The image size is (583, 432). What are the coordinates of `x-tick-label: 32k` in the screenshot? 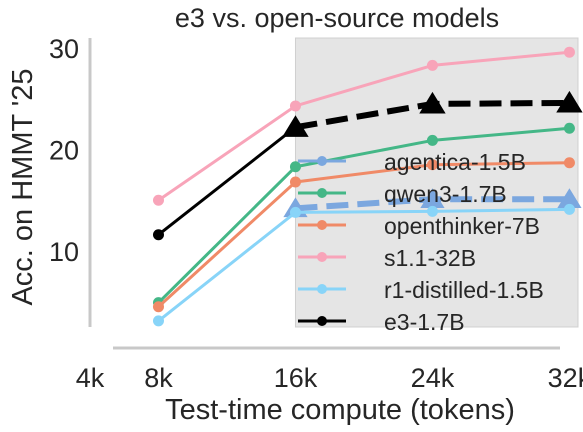 It's located at (565, 378).